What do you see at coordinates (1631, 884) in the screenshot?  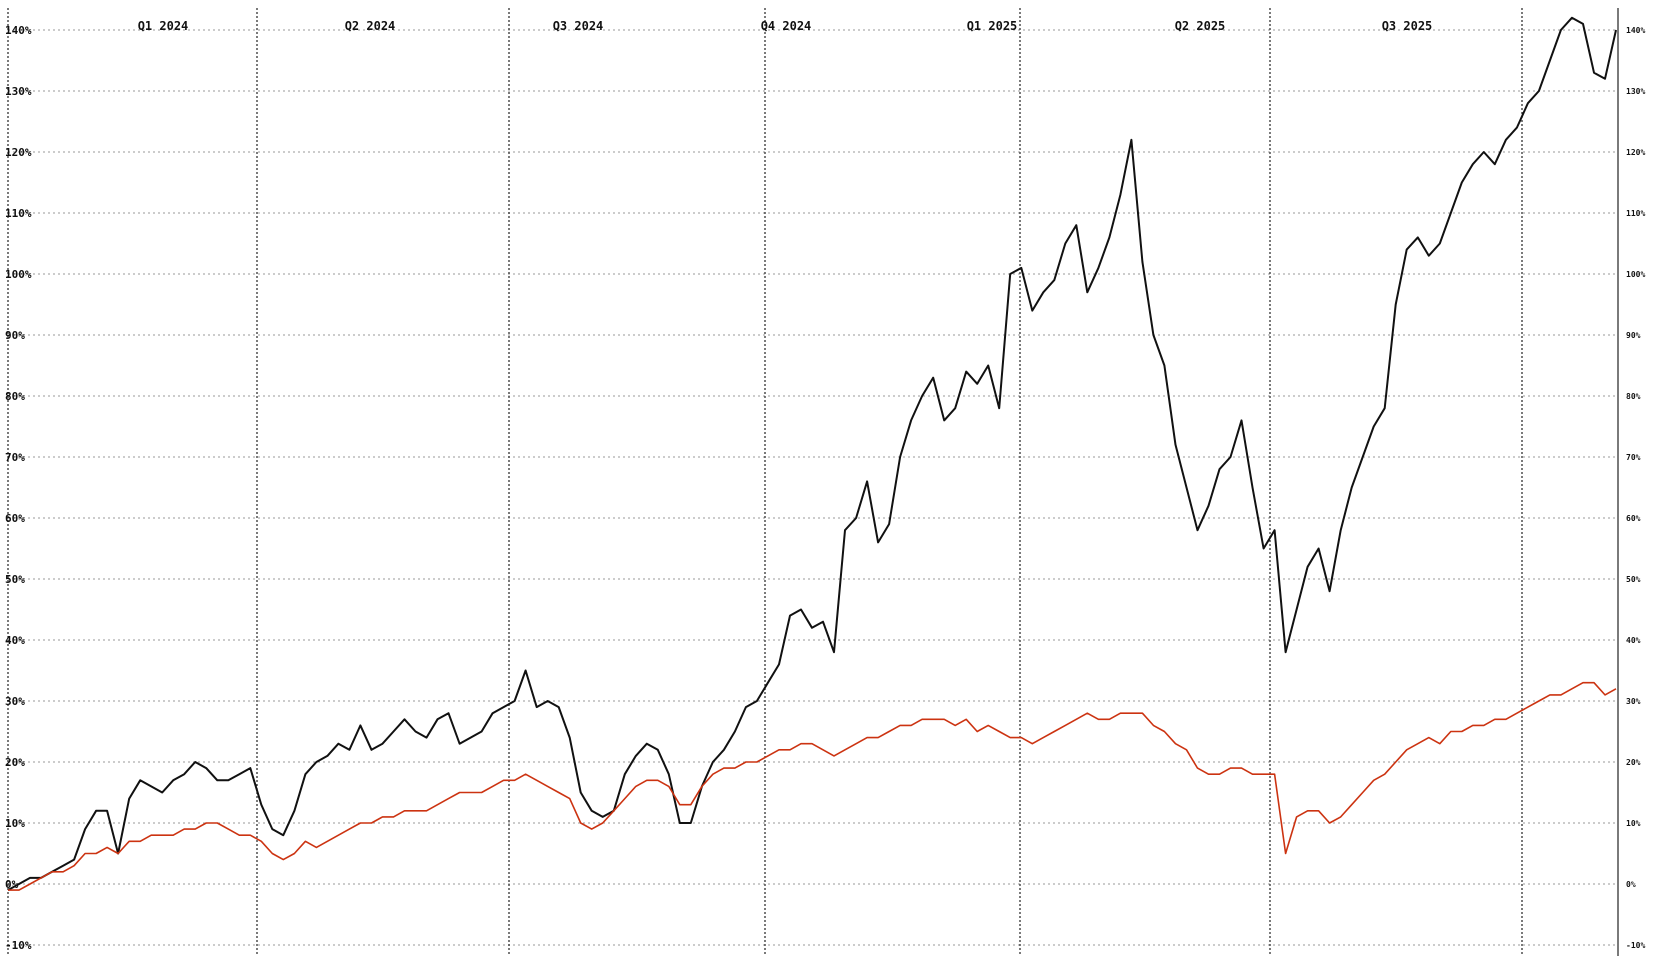 I see `y-tick-label-right: 0%` at bounding box center [1631, 884].